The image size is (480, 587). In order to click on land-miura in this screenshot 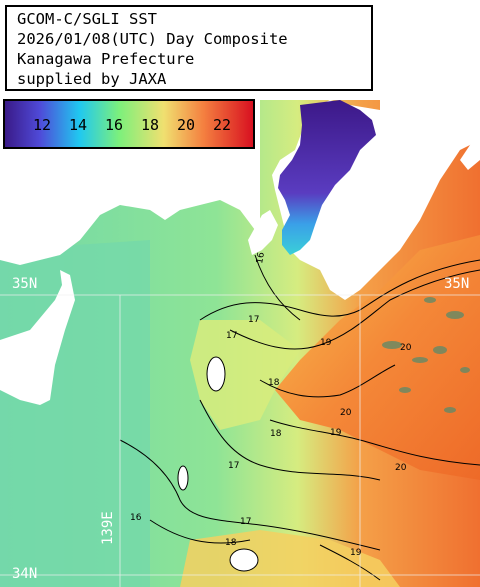, I will do `click(263, 232)`.